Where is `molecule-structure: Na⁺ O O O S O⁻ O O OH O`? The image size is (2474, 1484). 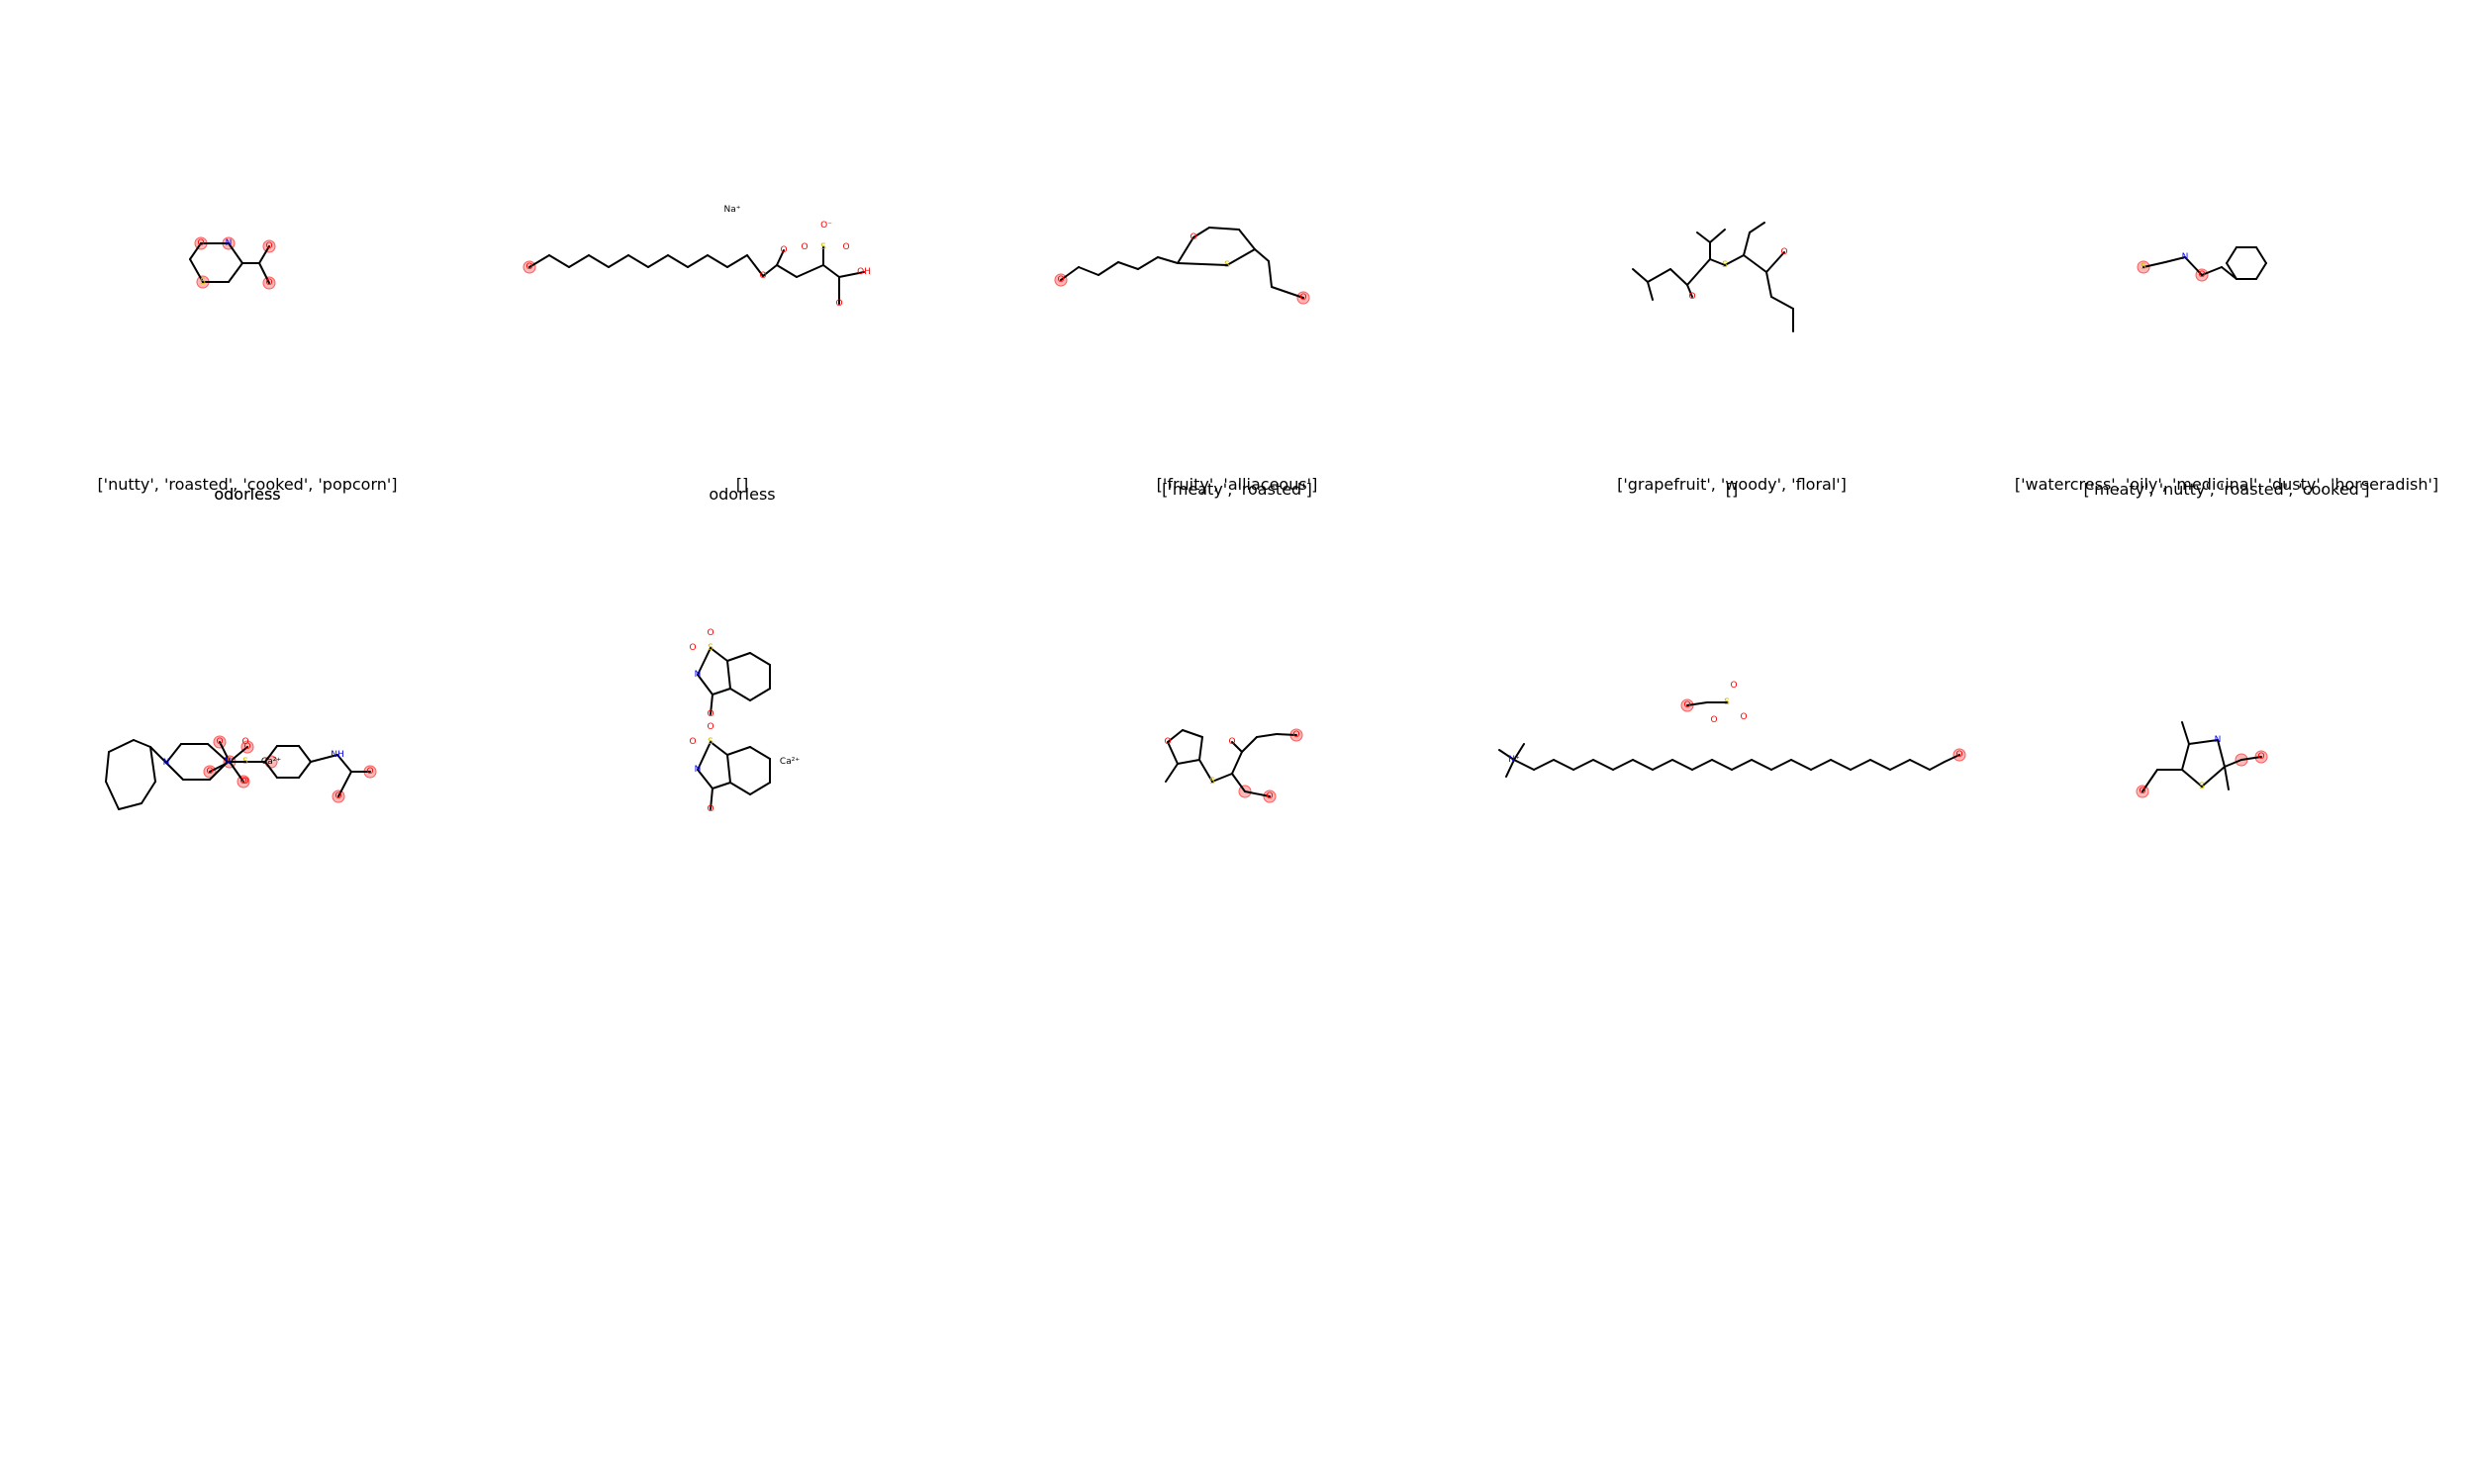
molecule-structure: Na⁺ O O O S O⁻ O O OH O is located at coordinates (697, 257).